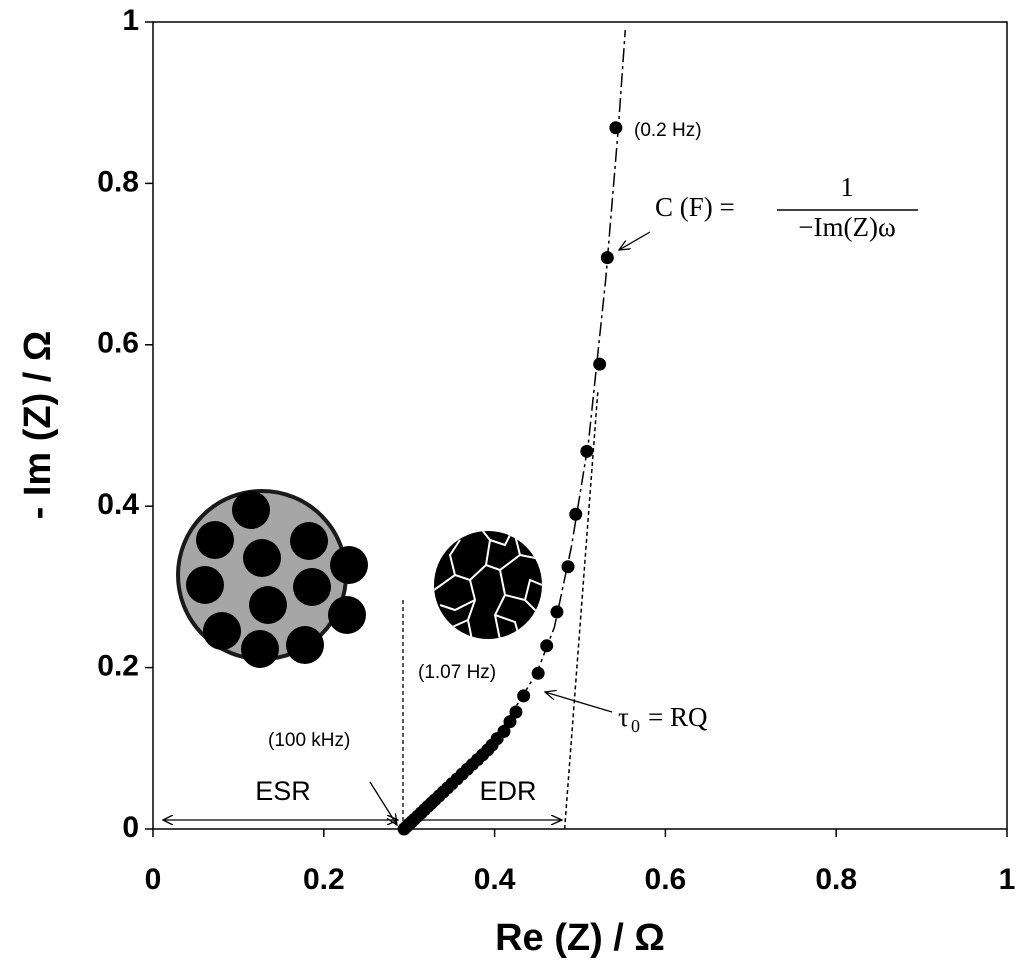 This screenshot has width=1023, height=970. What do you see at coordinates (118, 343) in the screenshot?
I see `y-tick-label: 0.6` at bounding box center [118, 343].